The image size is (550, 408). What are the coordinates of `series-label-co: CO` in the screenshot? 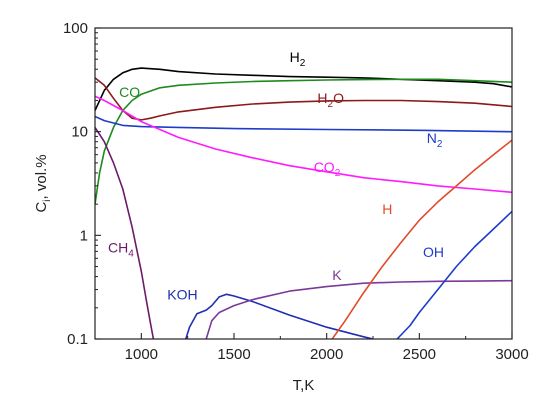 It's located at (129, 92).